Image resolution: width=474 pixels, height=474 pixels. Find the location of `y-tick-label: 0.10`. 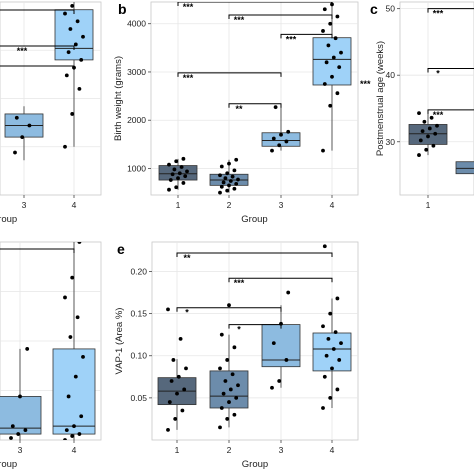

y-tick-label: 0.10 is located at coordinates (138, 356).